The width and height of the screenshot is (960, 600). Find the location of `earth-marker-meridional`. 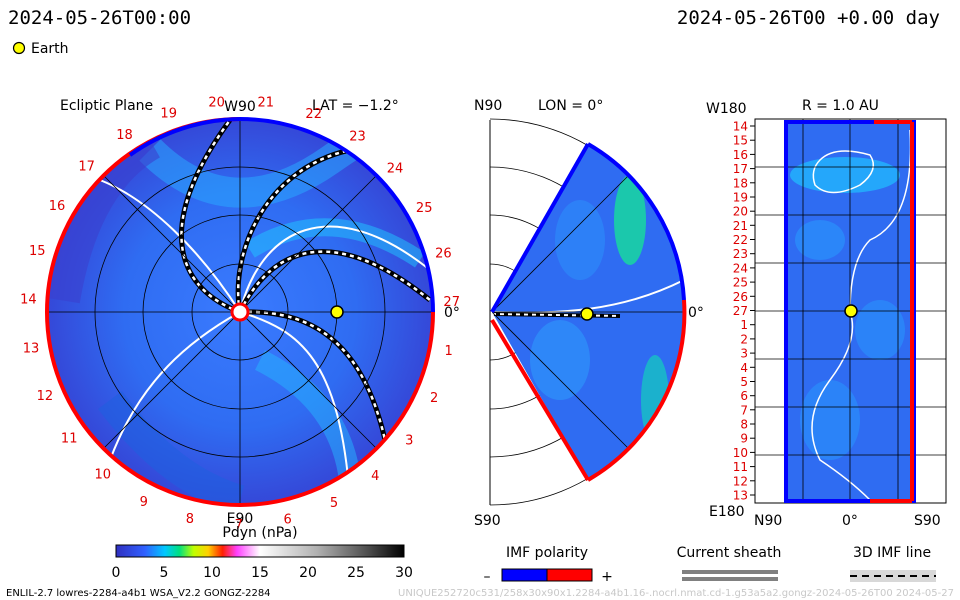

earth-marker-meridional is located at coordinates (587, 314).